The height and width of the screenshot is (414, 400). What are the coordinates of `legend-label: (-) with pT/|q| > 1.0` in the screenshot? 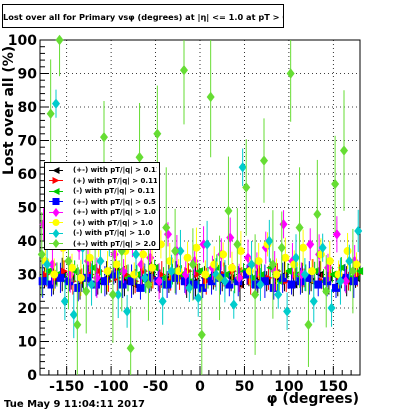 It's located at (111, 233).